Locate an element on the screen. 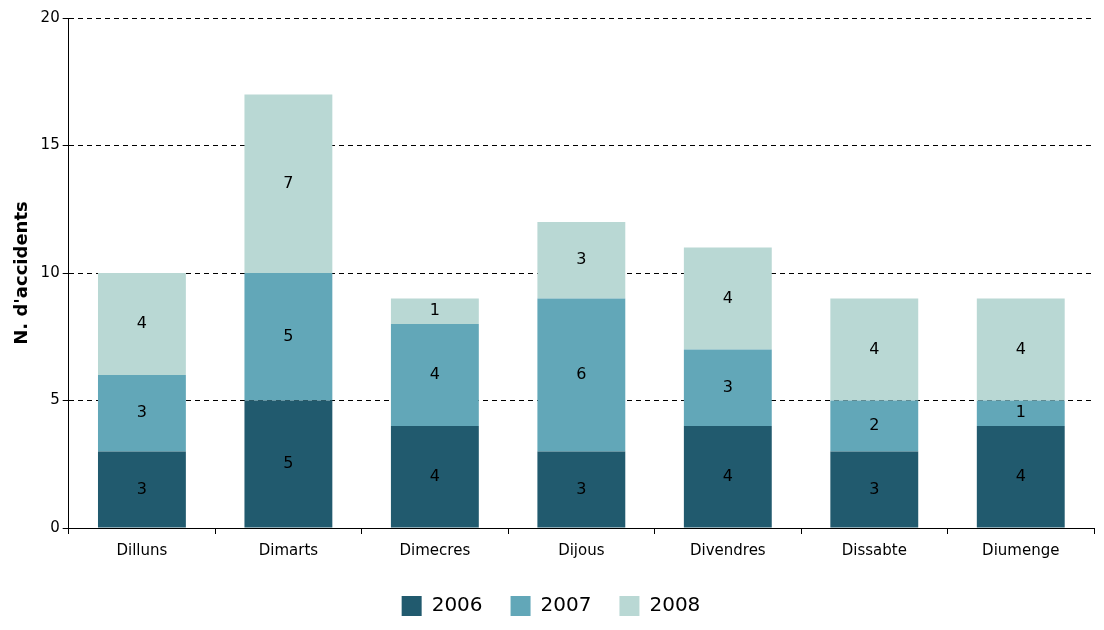  legend-label: 2007 is located at coordinates (566, 604).